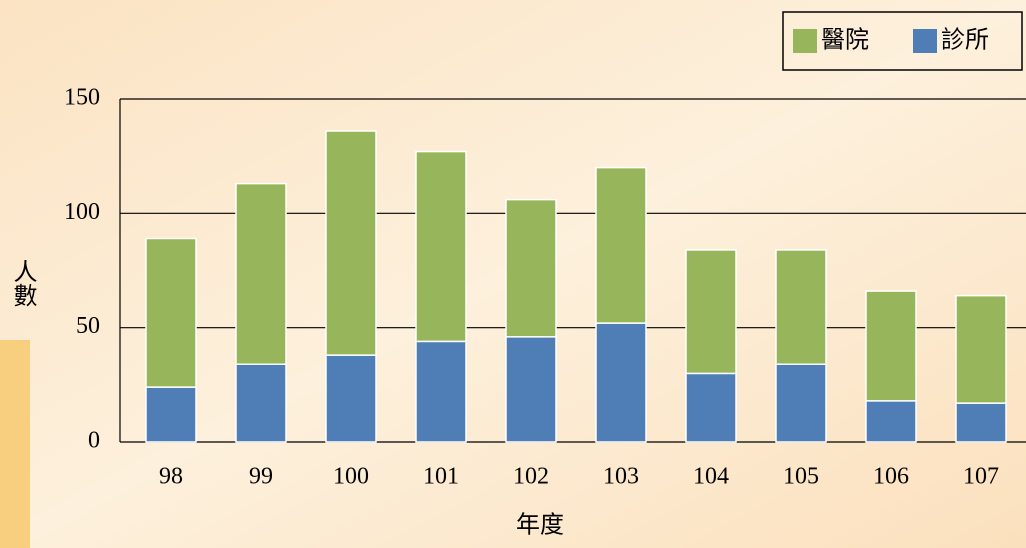 This screenshot has height=548, width=1026. What do you see at coordinates (891, 477) in the screenshot?
I see `x-tick-label: 106` at bounding box center [891, 477].